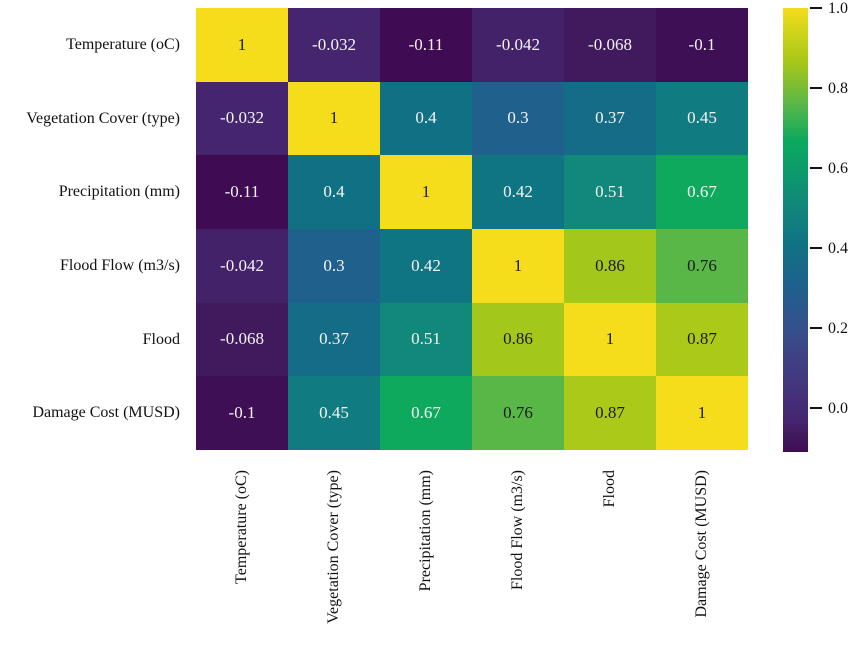  I want to click on colorbar-gradient, so click(795, 230).